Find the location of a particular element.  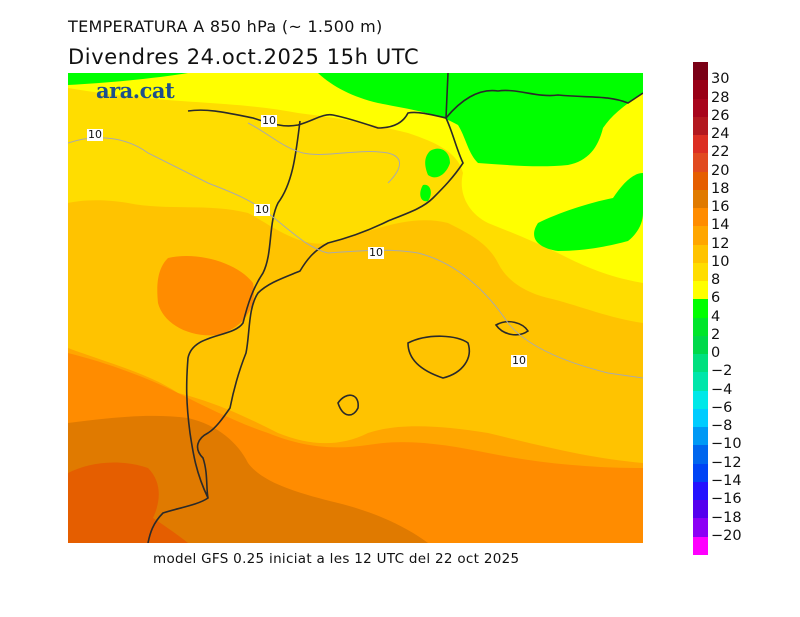

temp-band-4-6-west is located at coordinates (128, 79).